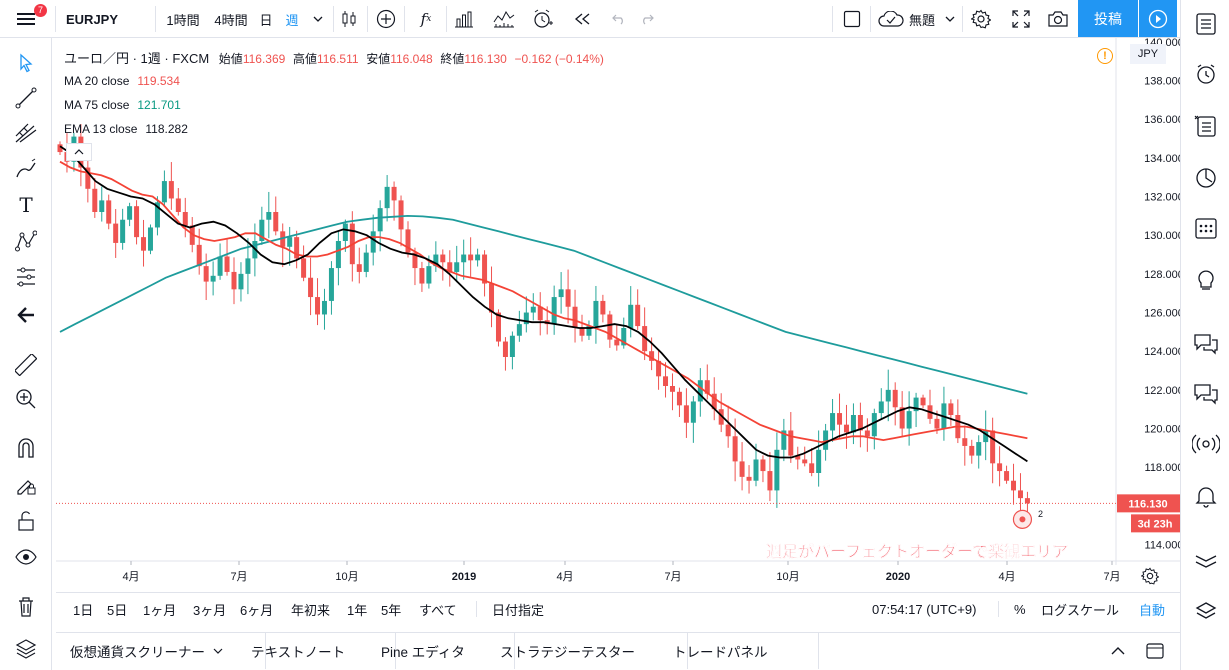 This screenshot has width=1229, height=670. I want to click on legend-ema13: EMA 13 close 118.282, so click(126, 129).